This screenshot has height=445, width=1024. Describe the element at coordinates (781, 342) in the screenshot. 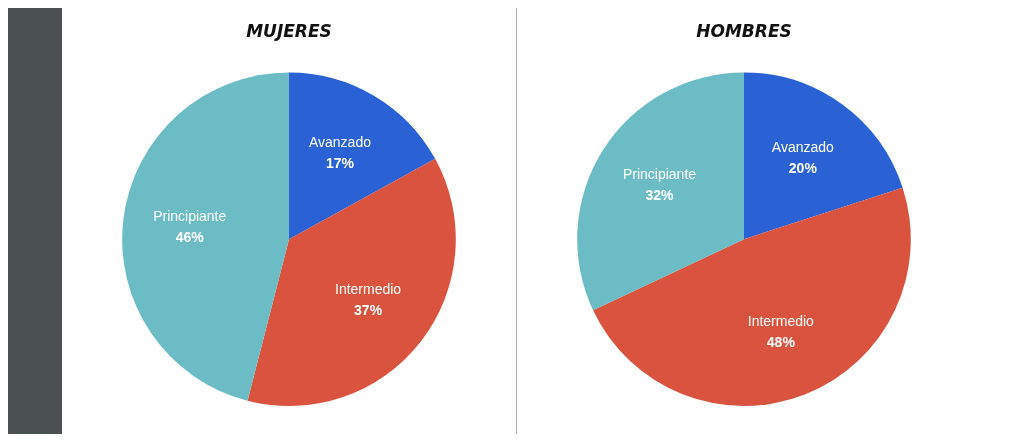

I see `data-label: 48%` at that location.